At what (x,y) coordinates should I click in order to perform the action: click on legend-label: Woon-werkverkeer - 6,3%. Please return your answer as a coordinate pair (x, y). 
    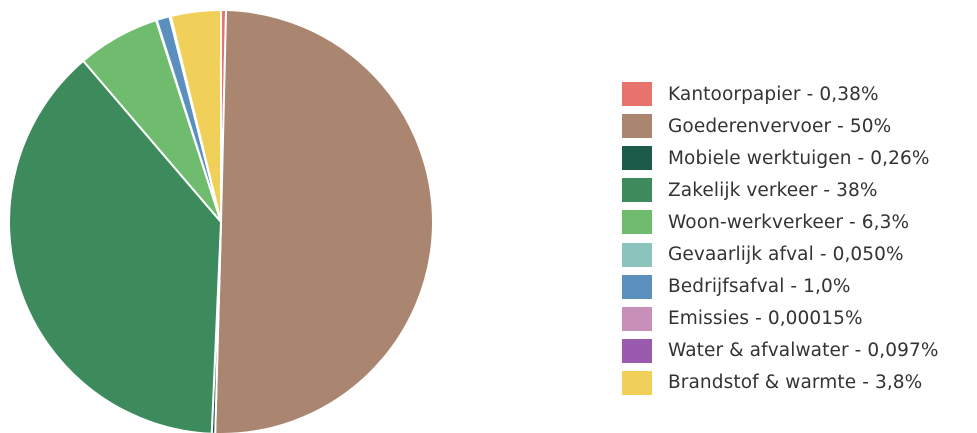
    Looking at the image, I should click on (789, 222).